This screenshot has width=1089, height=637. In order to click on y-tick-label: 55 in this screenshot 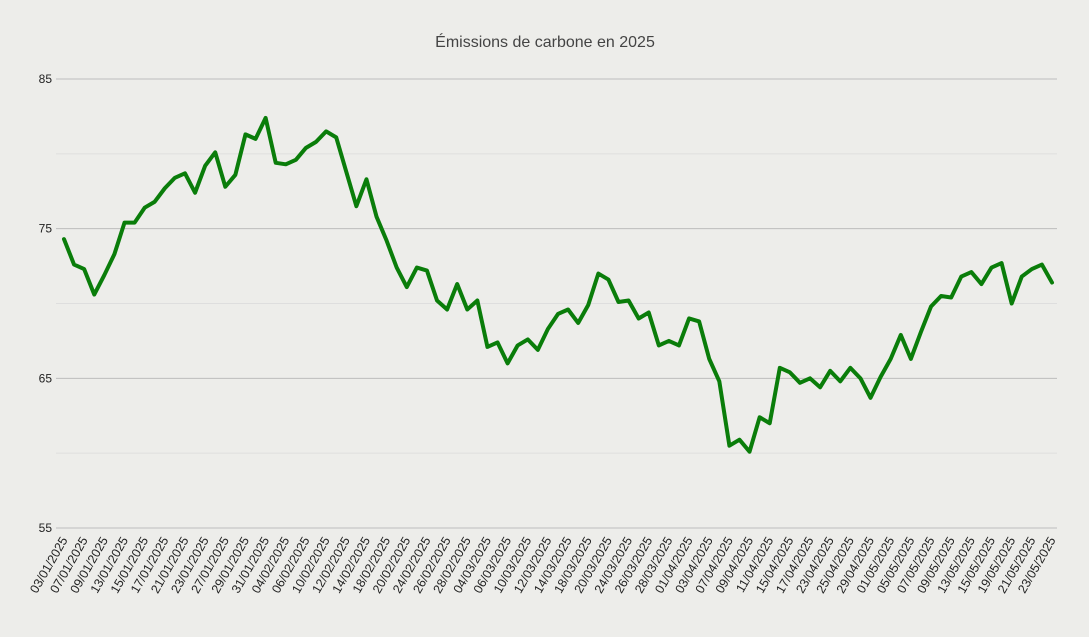, I will do `click(46, 528)`.